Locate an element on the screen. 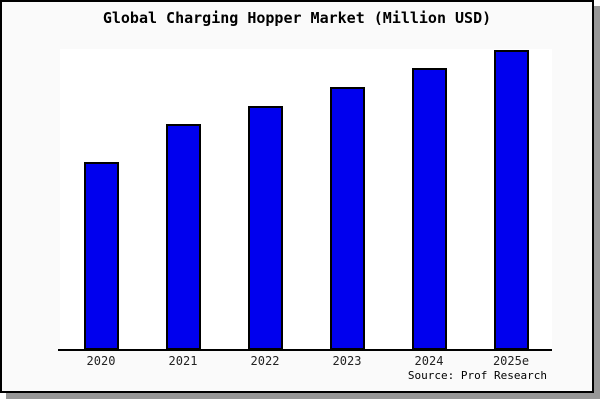  x-tick-label-2020: 2020 is located at coordinates (101, 361).